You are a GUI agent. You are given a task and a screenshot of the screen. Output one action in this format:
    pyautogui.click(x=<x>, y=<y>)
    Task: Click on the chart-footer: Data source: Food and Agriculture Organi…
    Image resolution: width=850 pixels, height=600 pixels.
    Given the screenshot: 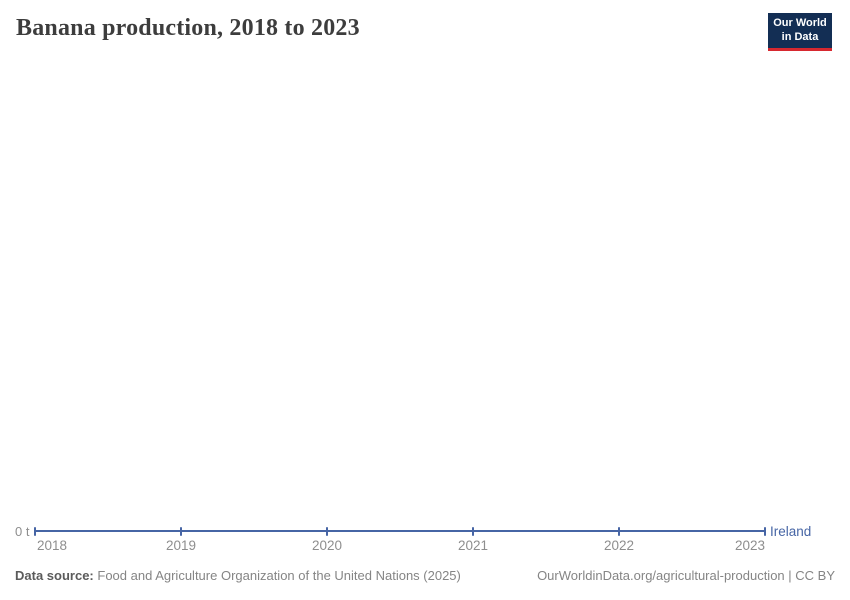 What is the action you would take?
    pyautogui.click(x=425, y=575)
    